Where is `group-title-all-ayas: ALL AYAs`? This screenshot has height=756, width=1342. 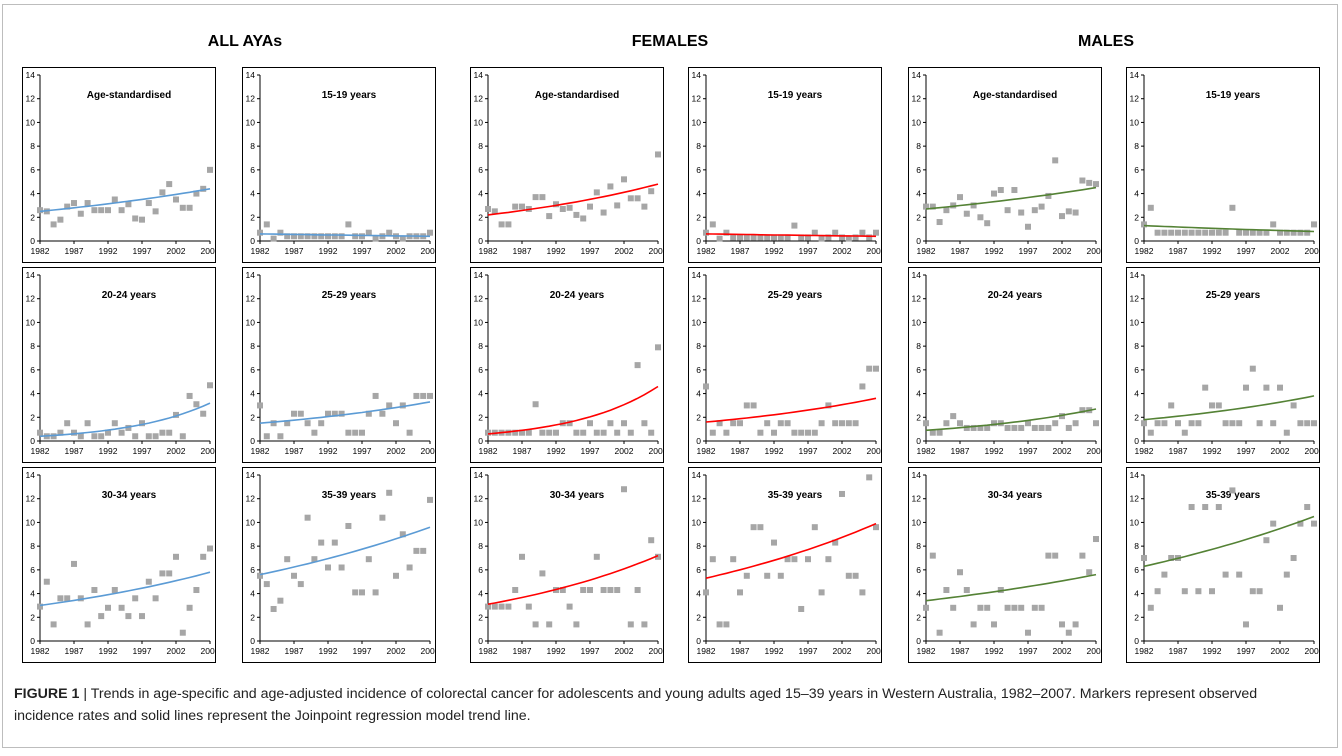
group-title-all-ayas: ALL AYAs is located at coordinates (245, 41).